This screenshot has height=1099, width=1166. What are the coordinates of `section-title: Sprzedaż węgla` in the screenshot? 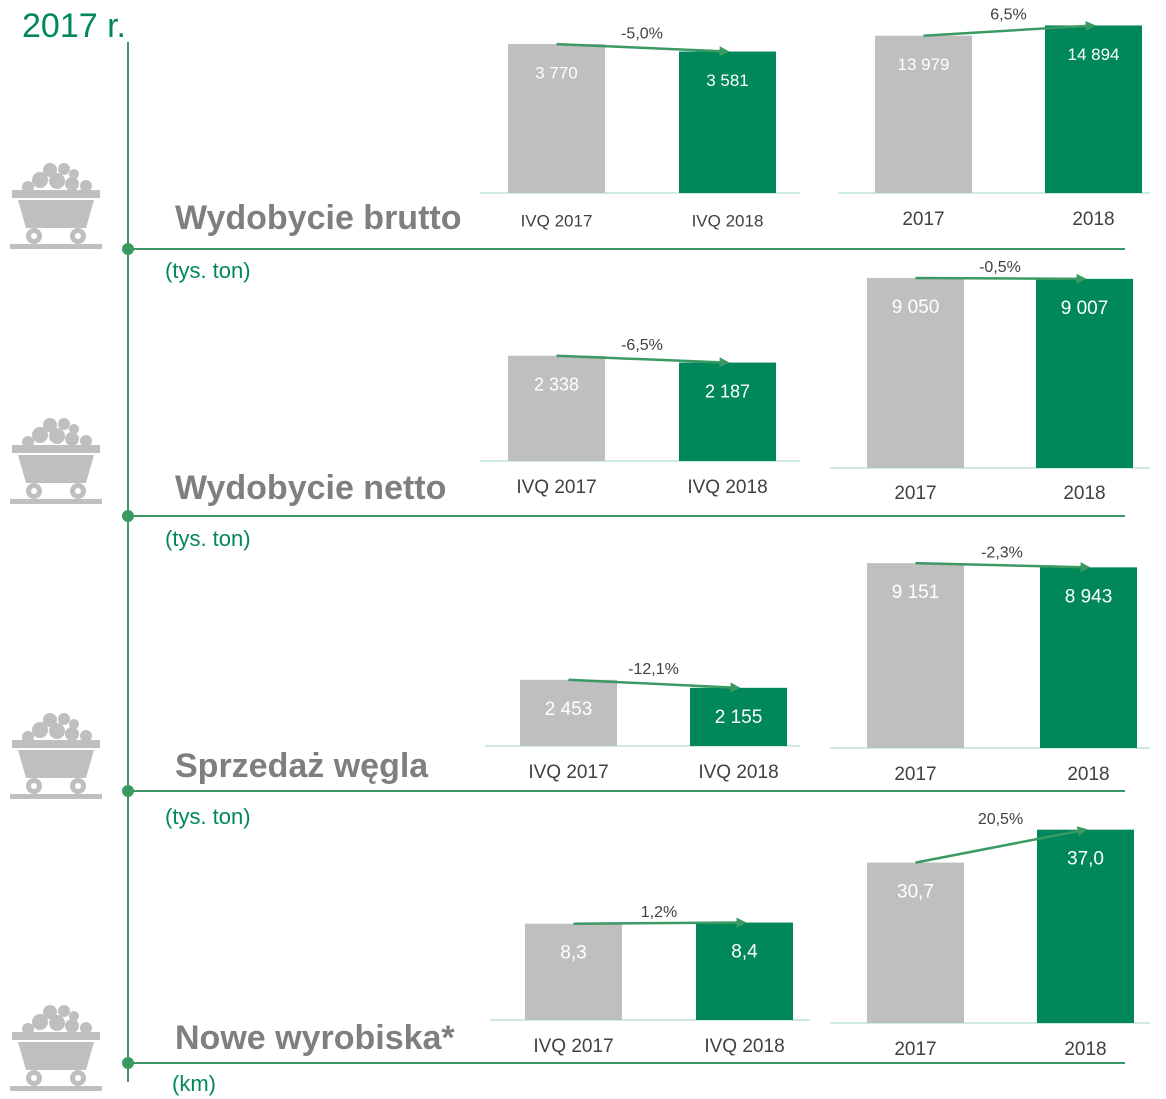 It's located at (302, 766).